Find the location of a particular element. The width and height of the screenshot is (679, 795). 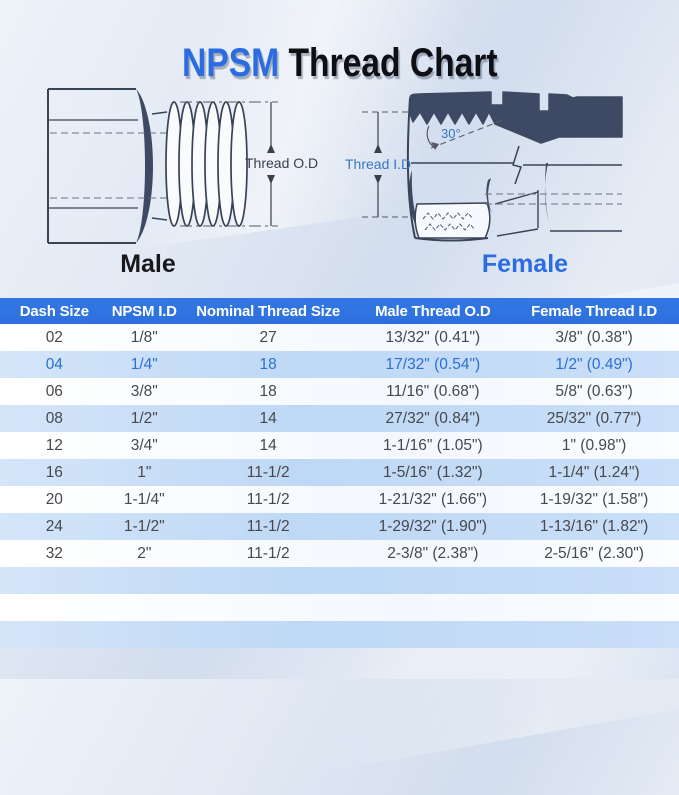

table-cell: 1/2" (0.49") is located at coordinates (594, 364).